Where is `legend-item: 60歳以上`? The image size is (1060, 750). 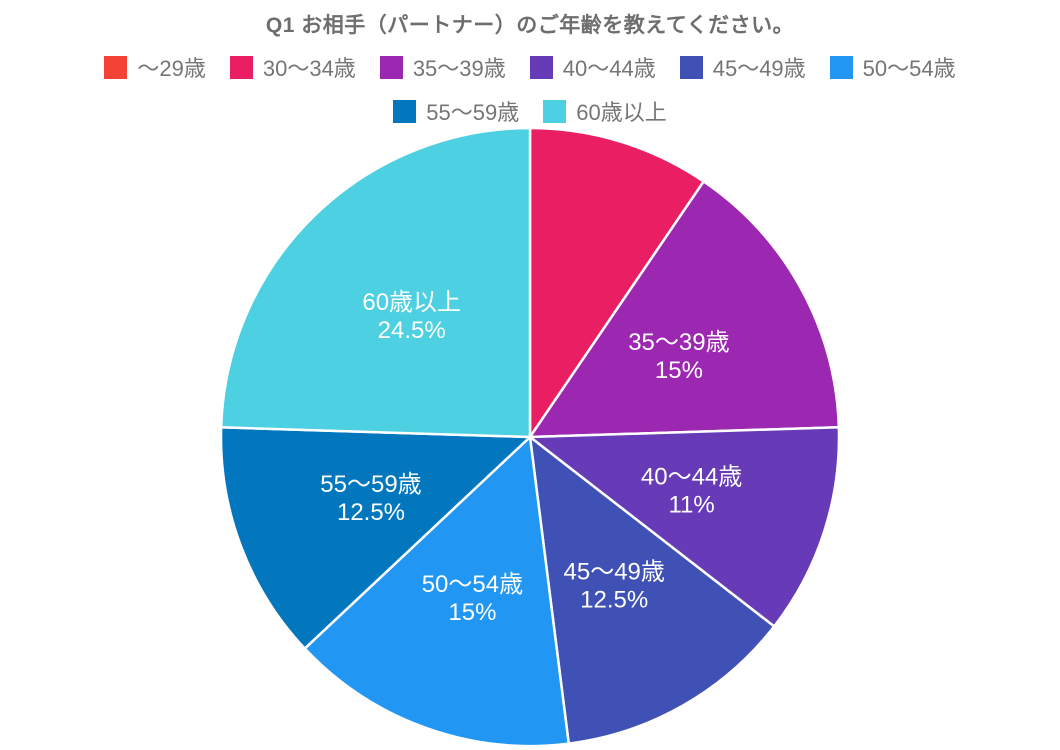 legend-item: 60歳以上 is located at coordinates (605, 111).